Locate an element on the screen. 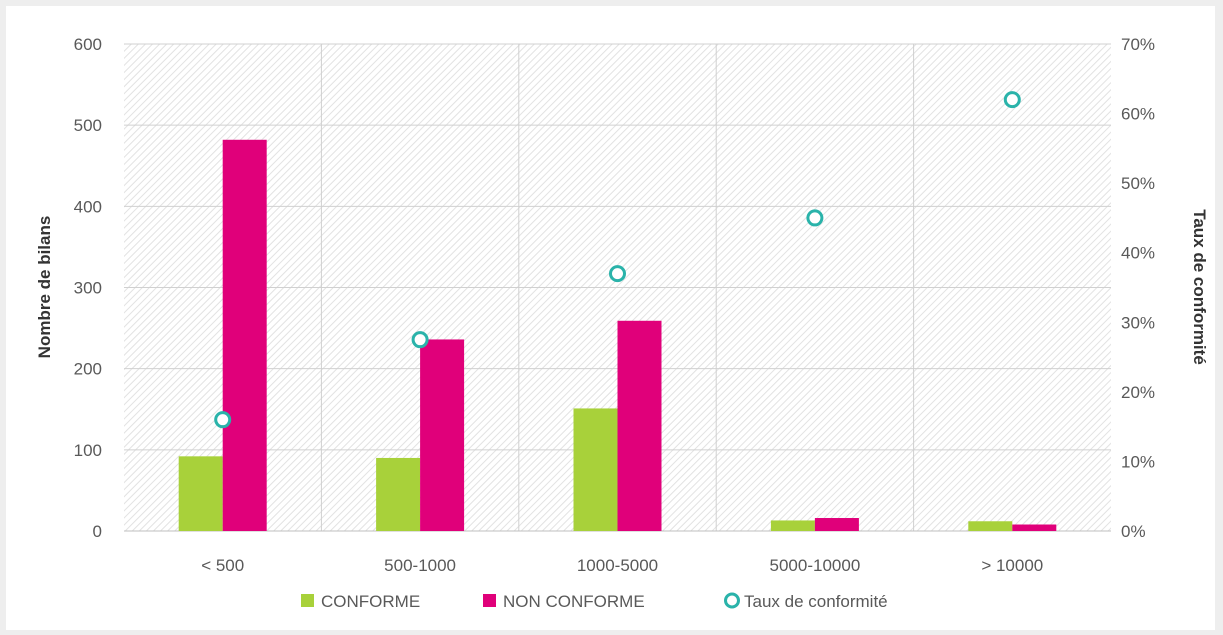 Image resolution: width=1223 pixels, height=635 pixels. legend-label-non-conforme: NON CONFORME is located at coordinates (574, 601).